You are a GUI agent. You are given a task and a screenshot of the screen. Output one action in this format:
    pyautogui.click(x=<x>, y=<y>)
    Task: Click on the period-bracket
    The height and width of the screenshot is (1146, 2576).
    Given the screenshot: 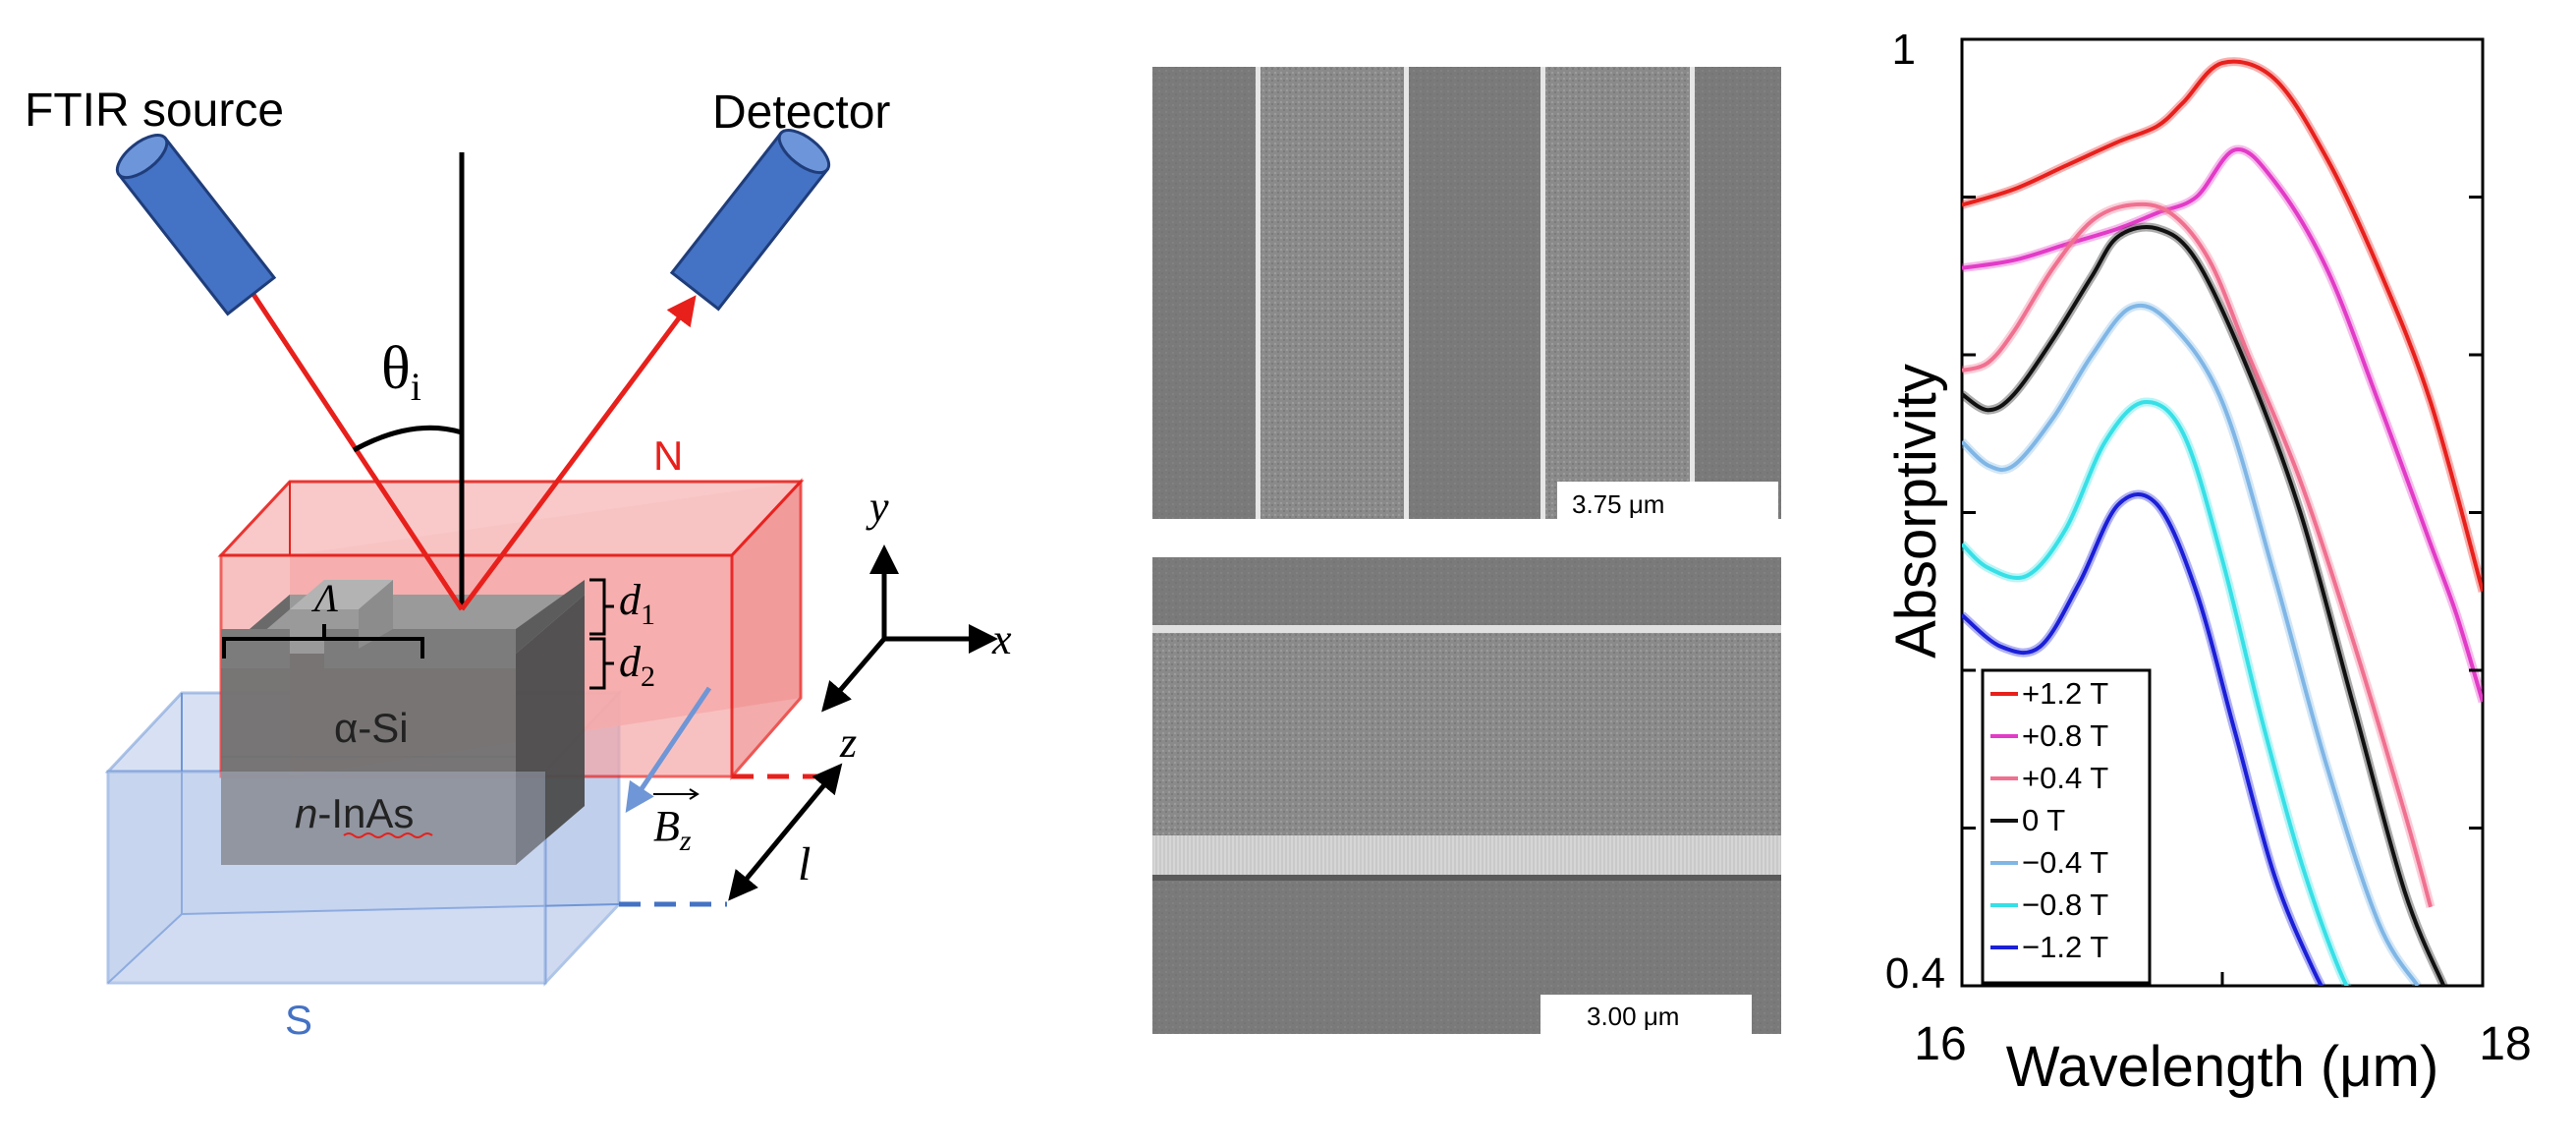 What is the action you would take?
    pyautogui.click(x=323, y=642)
    